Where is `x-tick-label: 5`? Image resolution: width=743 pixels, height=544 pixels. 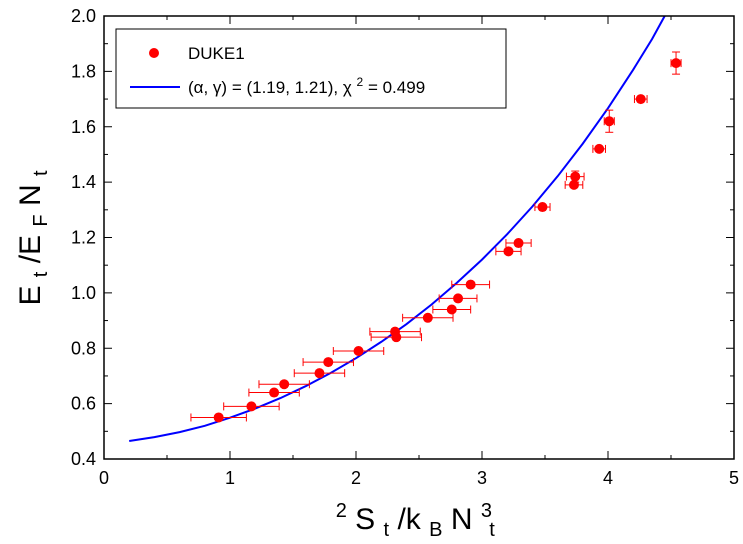
x-tick-label: 5 is located at coordinates (734, 478).